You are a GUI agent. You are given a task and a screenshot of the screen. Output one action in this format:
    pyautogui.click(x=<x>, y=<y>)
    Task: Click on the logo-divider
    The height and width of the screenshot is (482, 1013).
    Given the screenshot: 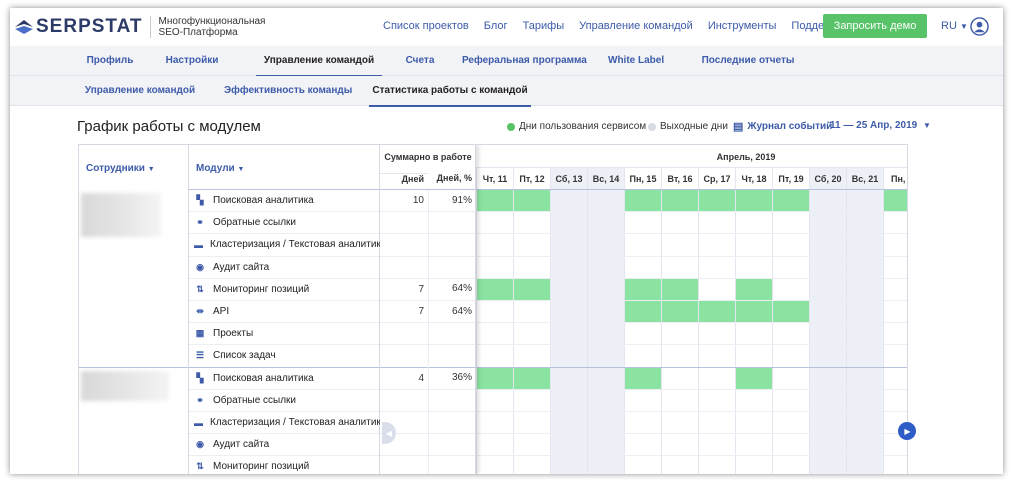 What is the action you would take?
    pyautogui.click(x=150, y=27)
    